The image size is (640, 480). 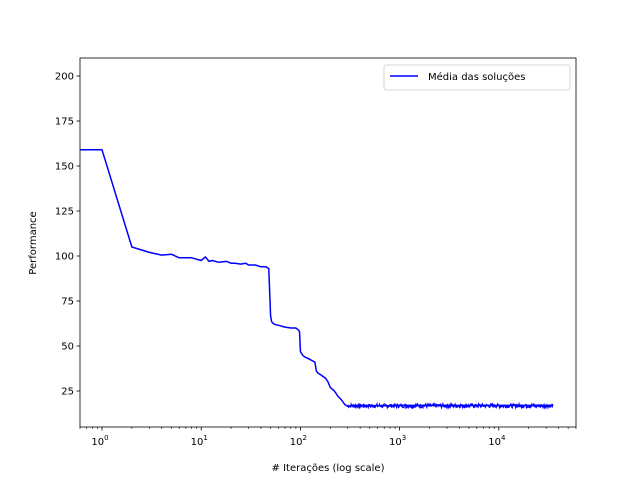 What do you see at coordinates (67, 235) in the screenshot?
I see `y-axis: 25 50 75 100 125 150 175 200` at bounding box center [67, 235].